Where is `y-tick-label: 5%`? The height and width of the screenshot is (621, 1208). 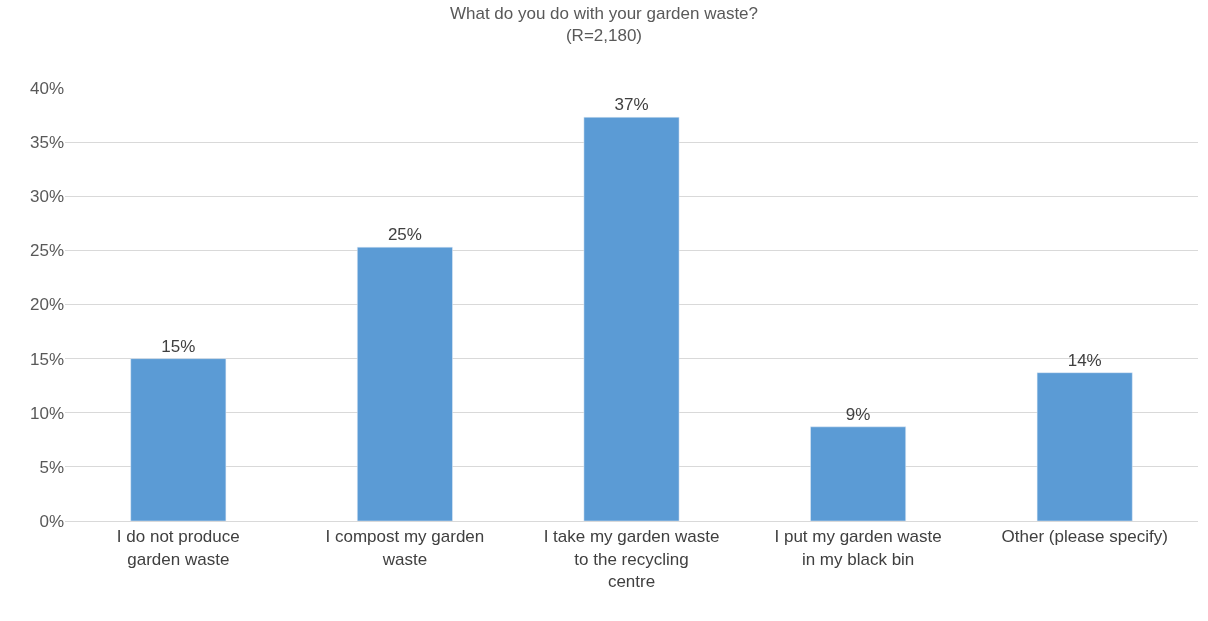
y-tick-label: 5% is located at coordinates (51, 467).